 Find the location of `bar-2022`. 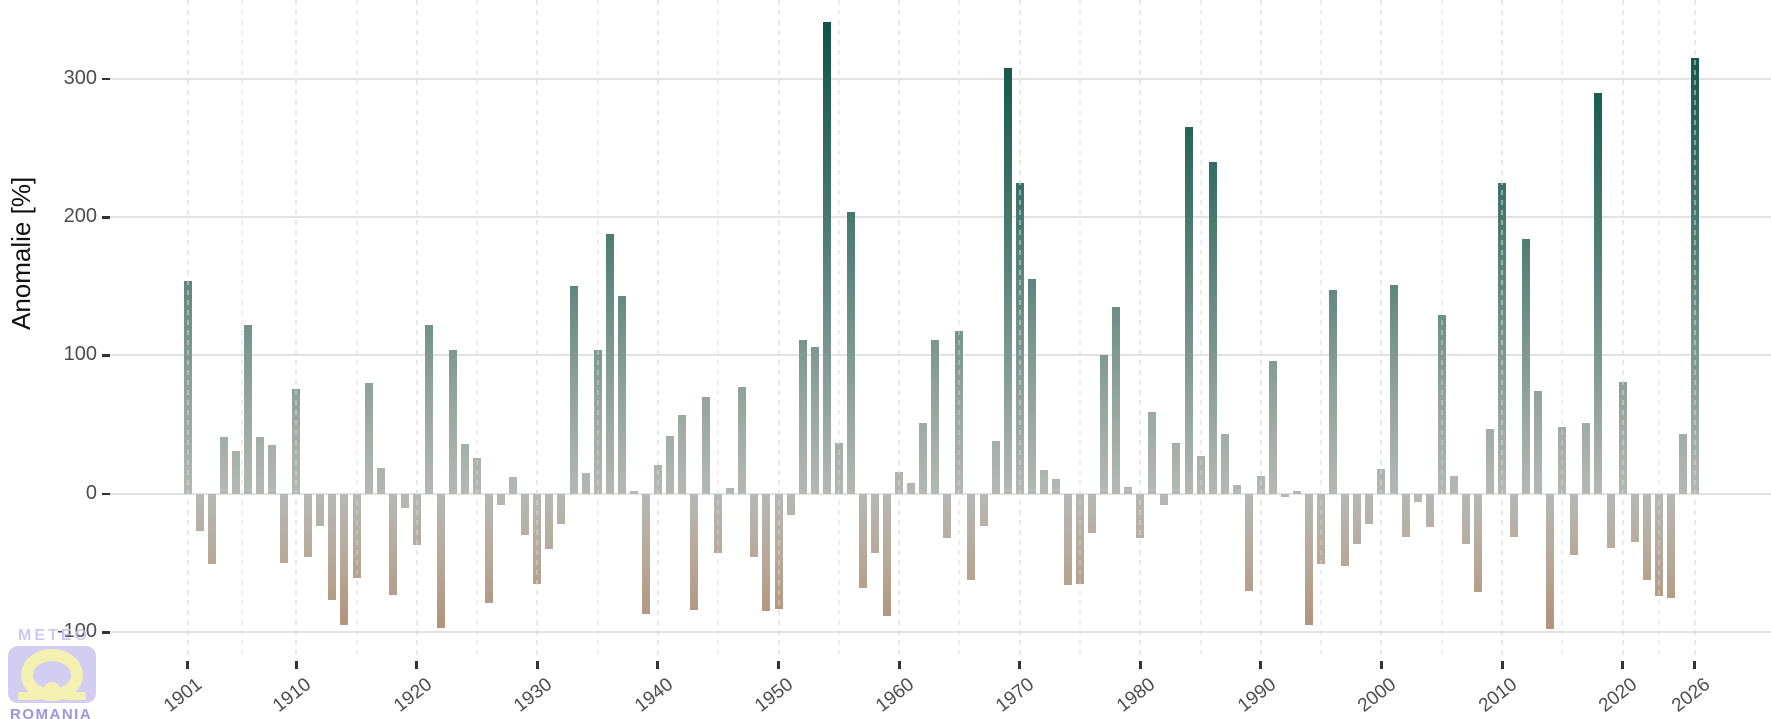

bar-2022 is located at coordinates (1646, 536).